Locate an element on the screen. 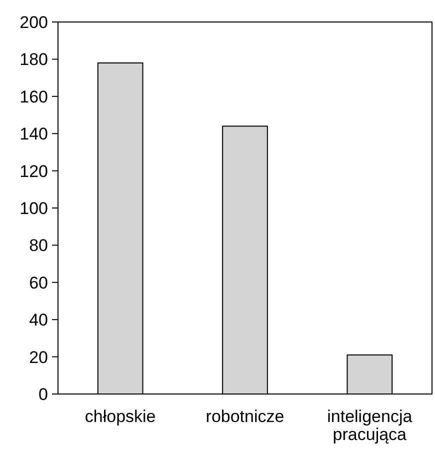 The width and height of the screenshot is (435, 454). x-tick-label: chłopskie is located at coordinates (120, 416).